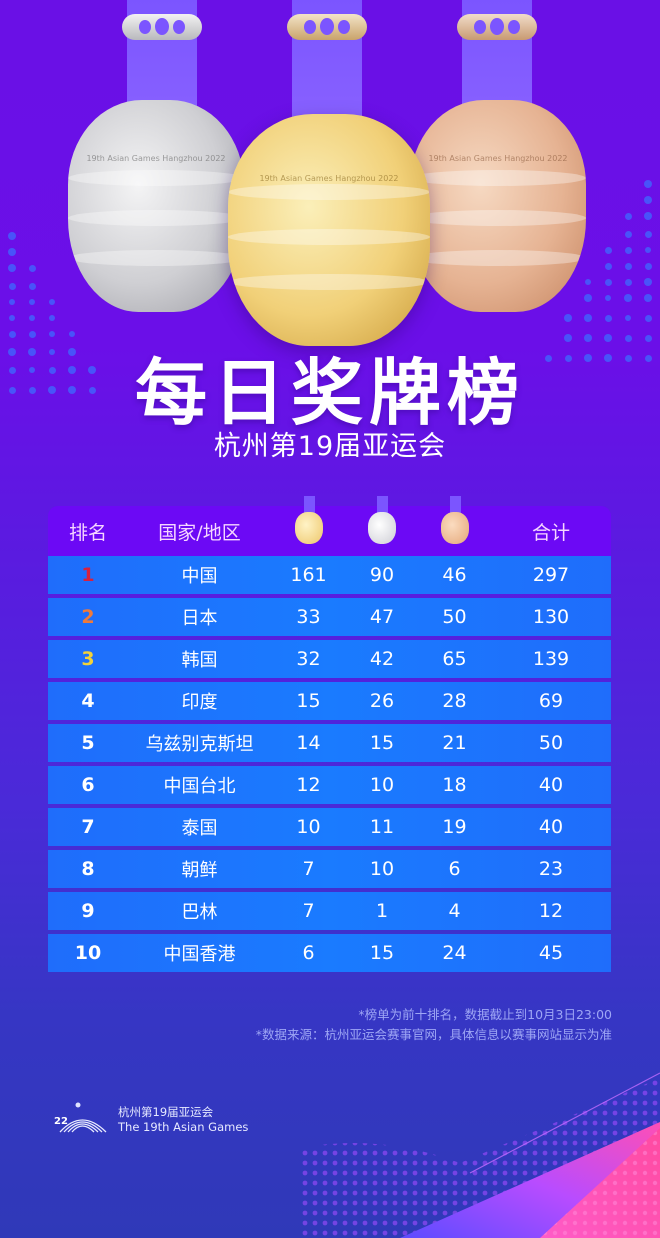 This screenshot has height=1238, width=660. Describe the element at coordinates (166, 1112) in the screenshot. I see `footer-name-cn: 杭州第19届亚运会` at that location.